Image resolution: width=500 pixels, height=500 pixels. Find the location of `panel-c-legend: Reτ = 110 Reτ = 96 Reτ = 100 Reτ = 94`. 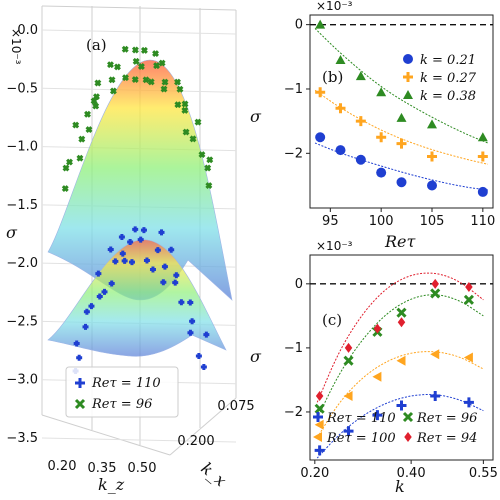

panel-c-legend: Reτ = 110 Reτ = 96 Reτ = 100 Reτ = 94 is located at coordinates (395, 428).